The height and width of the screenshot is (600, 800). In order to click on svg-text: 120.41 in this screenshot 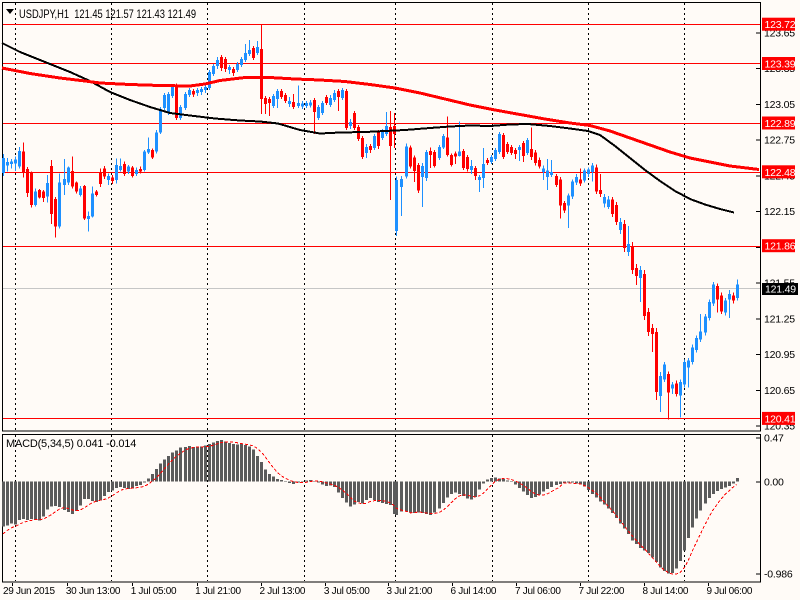, I will do `click(780, 419)`.